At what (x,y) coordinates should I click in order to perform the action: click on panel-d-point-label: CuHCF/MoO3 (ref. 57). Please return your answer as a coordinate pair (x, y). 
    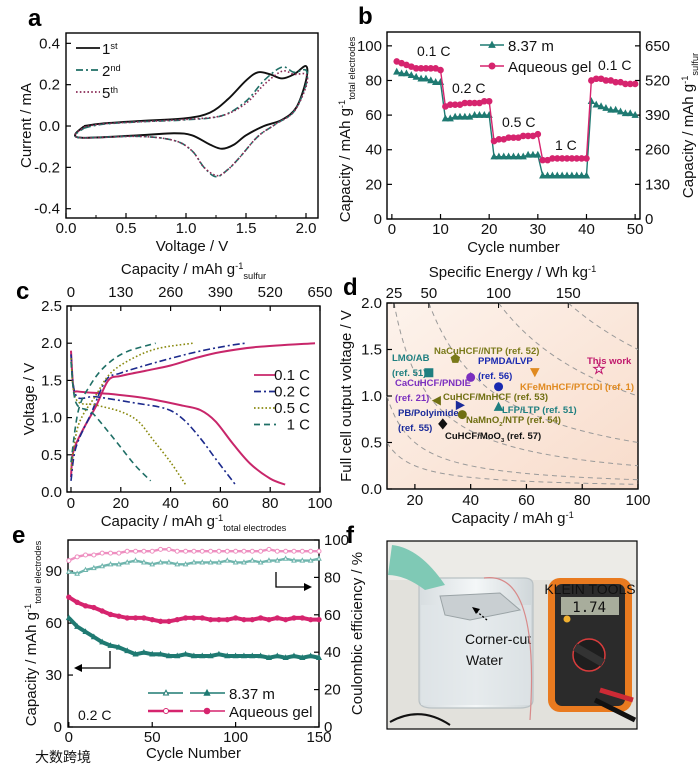
    Looking at the image, I should click on (493, 437).